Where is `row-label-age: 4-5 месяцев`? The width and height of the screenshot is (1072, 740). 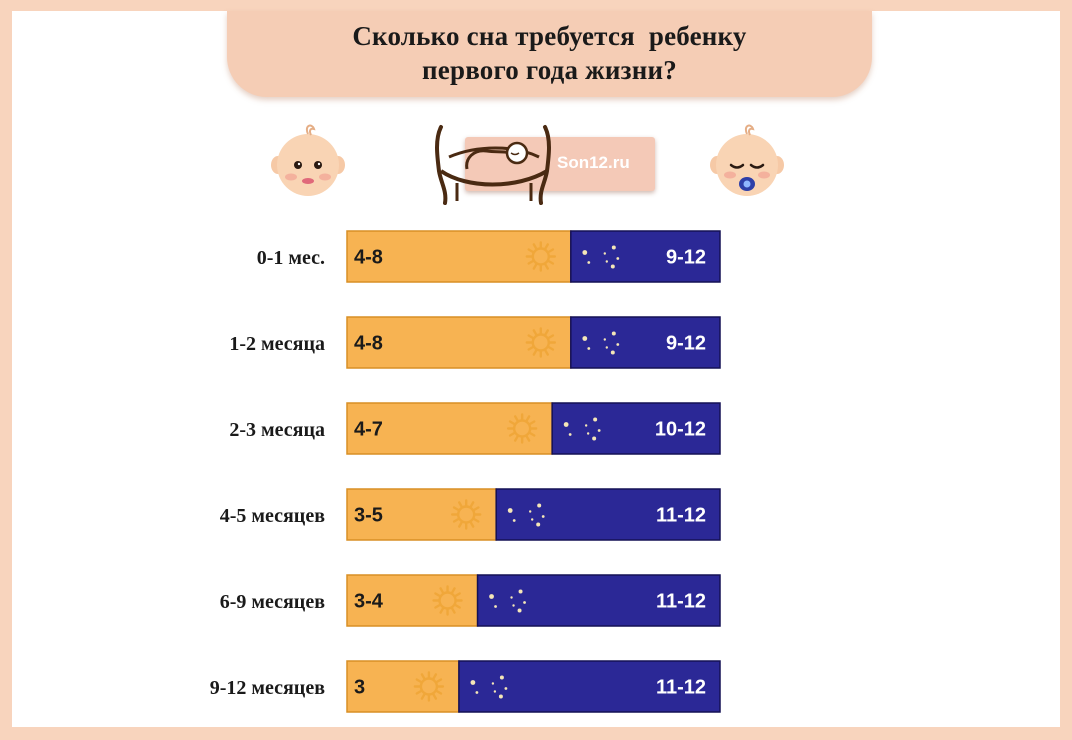 row-label-age: 4-5 месяцев is located at coordinates (272, 516).